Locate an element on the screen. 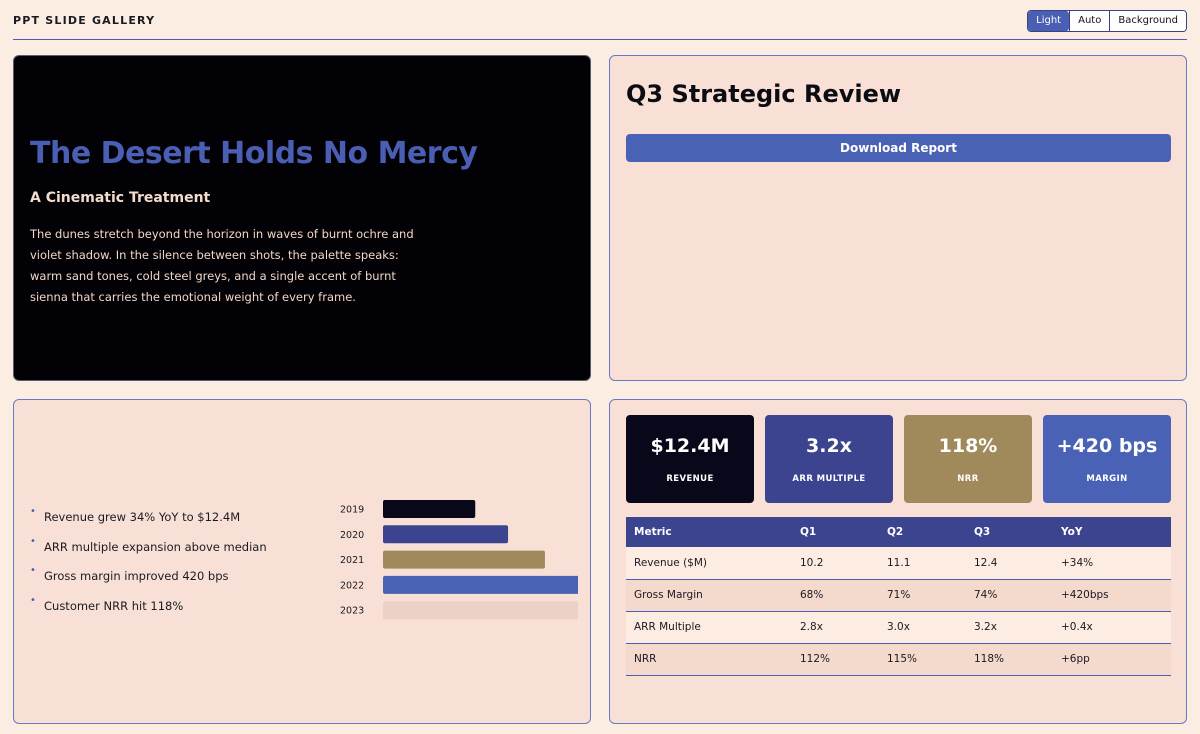 The width and height of the screenshot is (1200, 734). kpi-label: NRR is located at coordinates (968, 479).